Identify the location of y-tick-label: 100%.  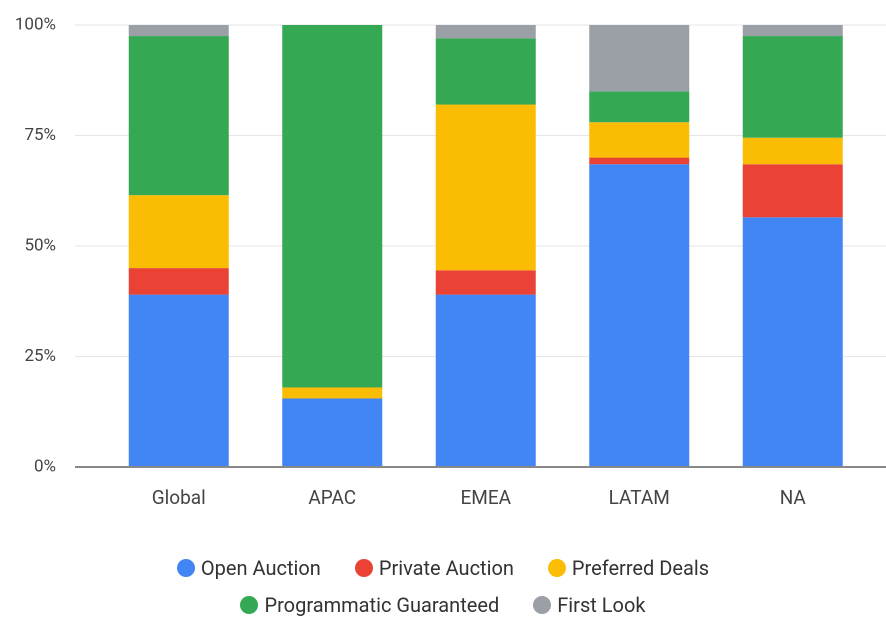
(35, 24).